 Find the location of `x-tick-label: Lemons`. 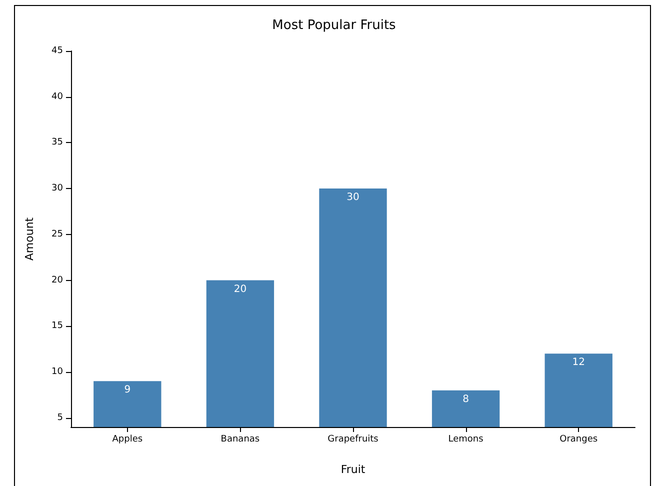

x-tick-label: Lemons is located at coordinates (466, 439).